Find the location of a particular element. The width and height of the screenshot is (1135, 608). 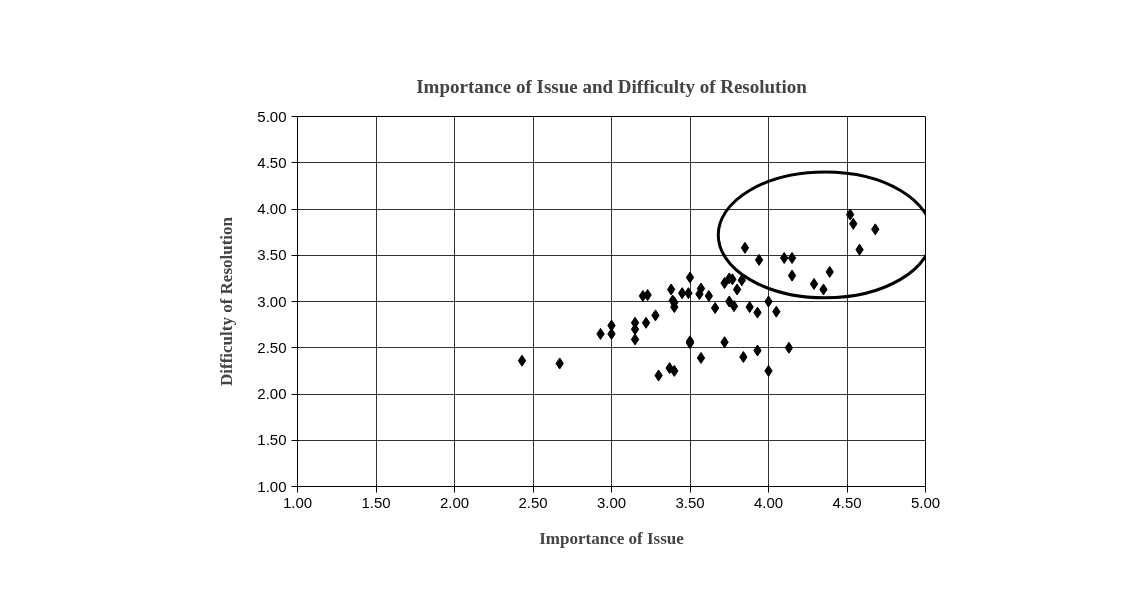

x-tick-label: 2.00 is located at coordinates (454, 502).